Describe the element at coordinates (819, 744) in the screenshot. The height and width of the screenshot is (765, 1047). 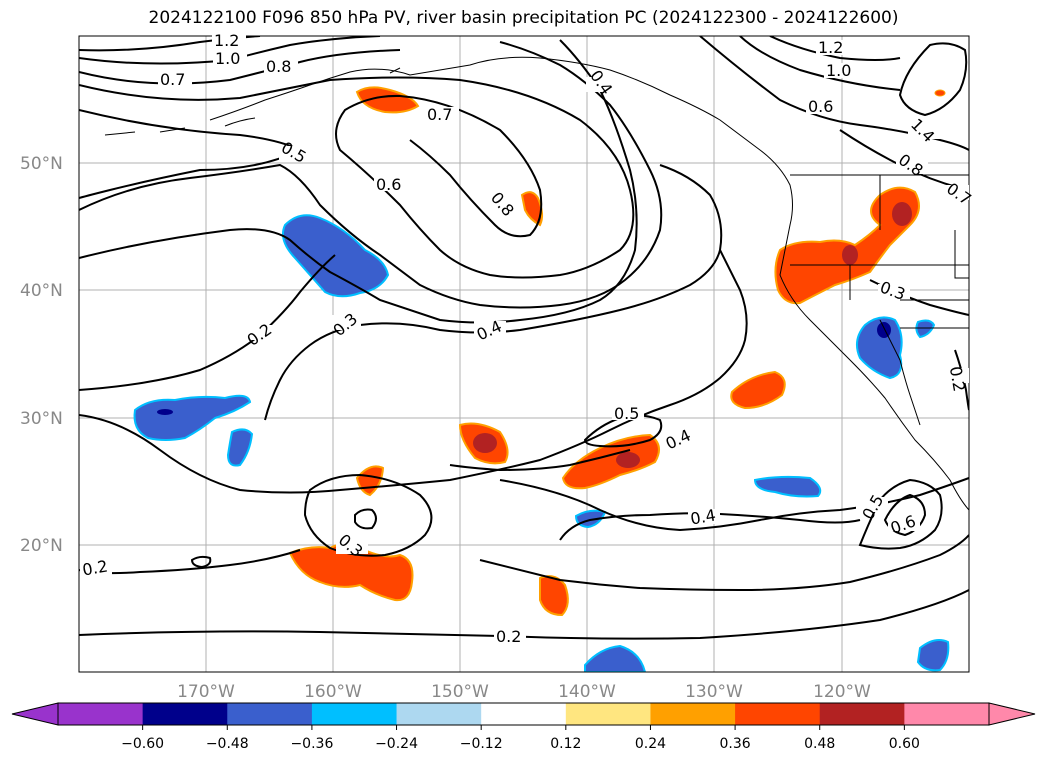
I see `colorbar-tick-label: 0.48` at that location.